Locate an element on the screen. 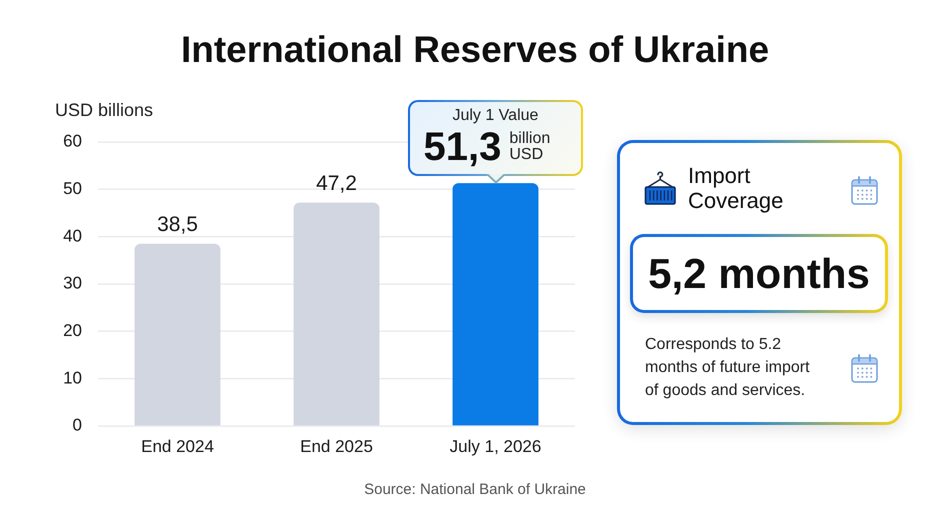 The width and height of the screenshot is (950, 518). x-tick-label: End 2024 is located at coordinates (177, 446).